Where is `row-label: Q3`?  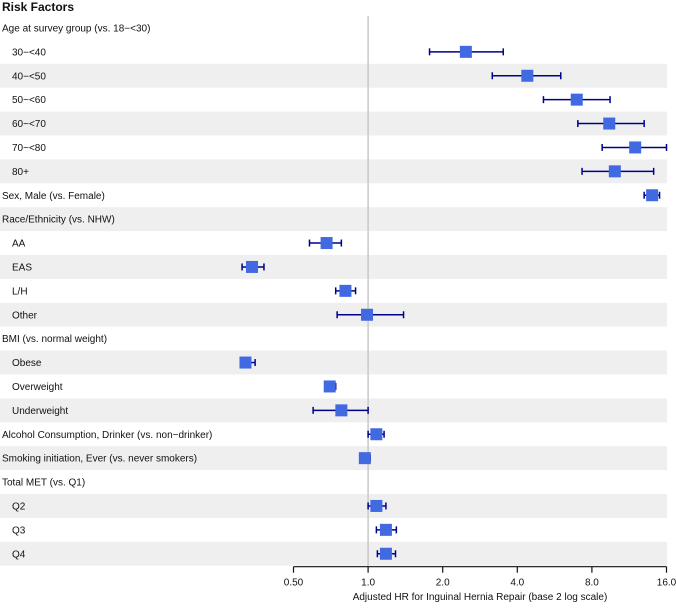
row-label: Q3 is located at coordinates (19, 530).